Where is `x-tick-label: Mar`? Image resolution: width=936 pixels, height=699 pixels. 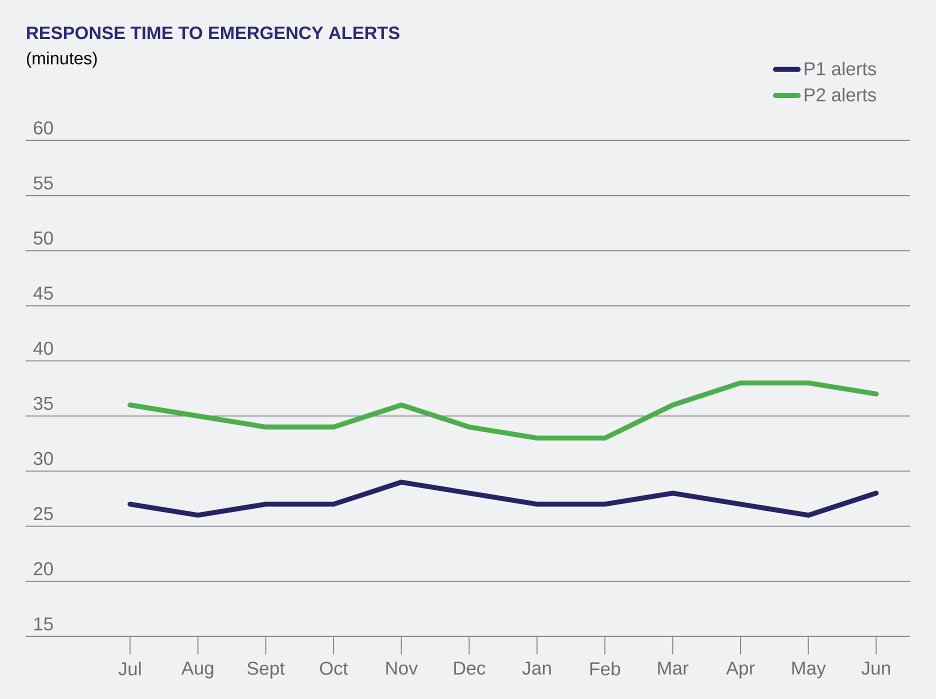 x-tick-label: Mar is located at coordinates (673, 668).